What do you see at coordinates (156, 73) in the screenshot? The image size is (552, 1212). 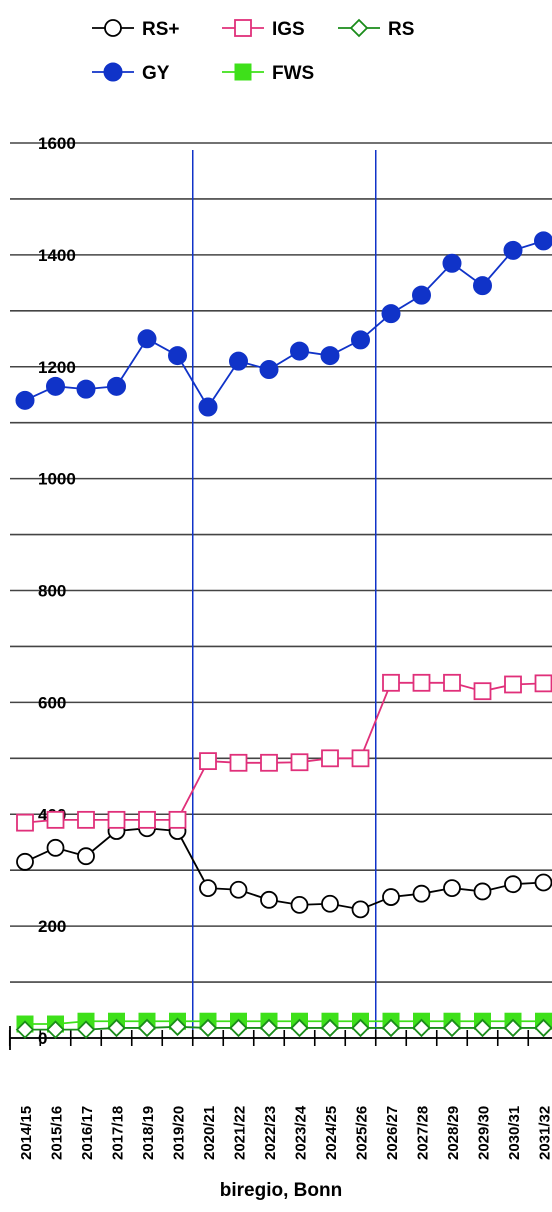 I see `legend-label: GY` at bounding box center [156, 73].